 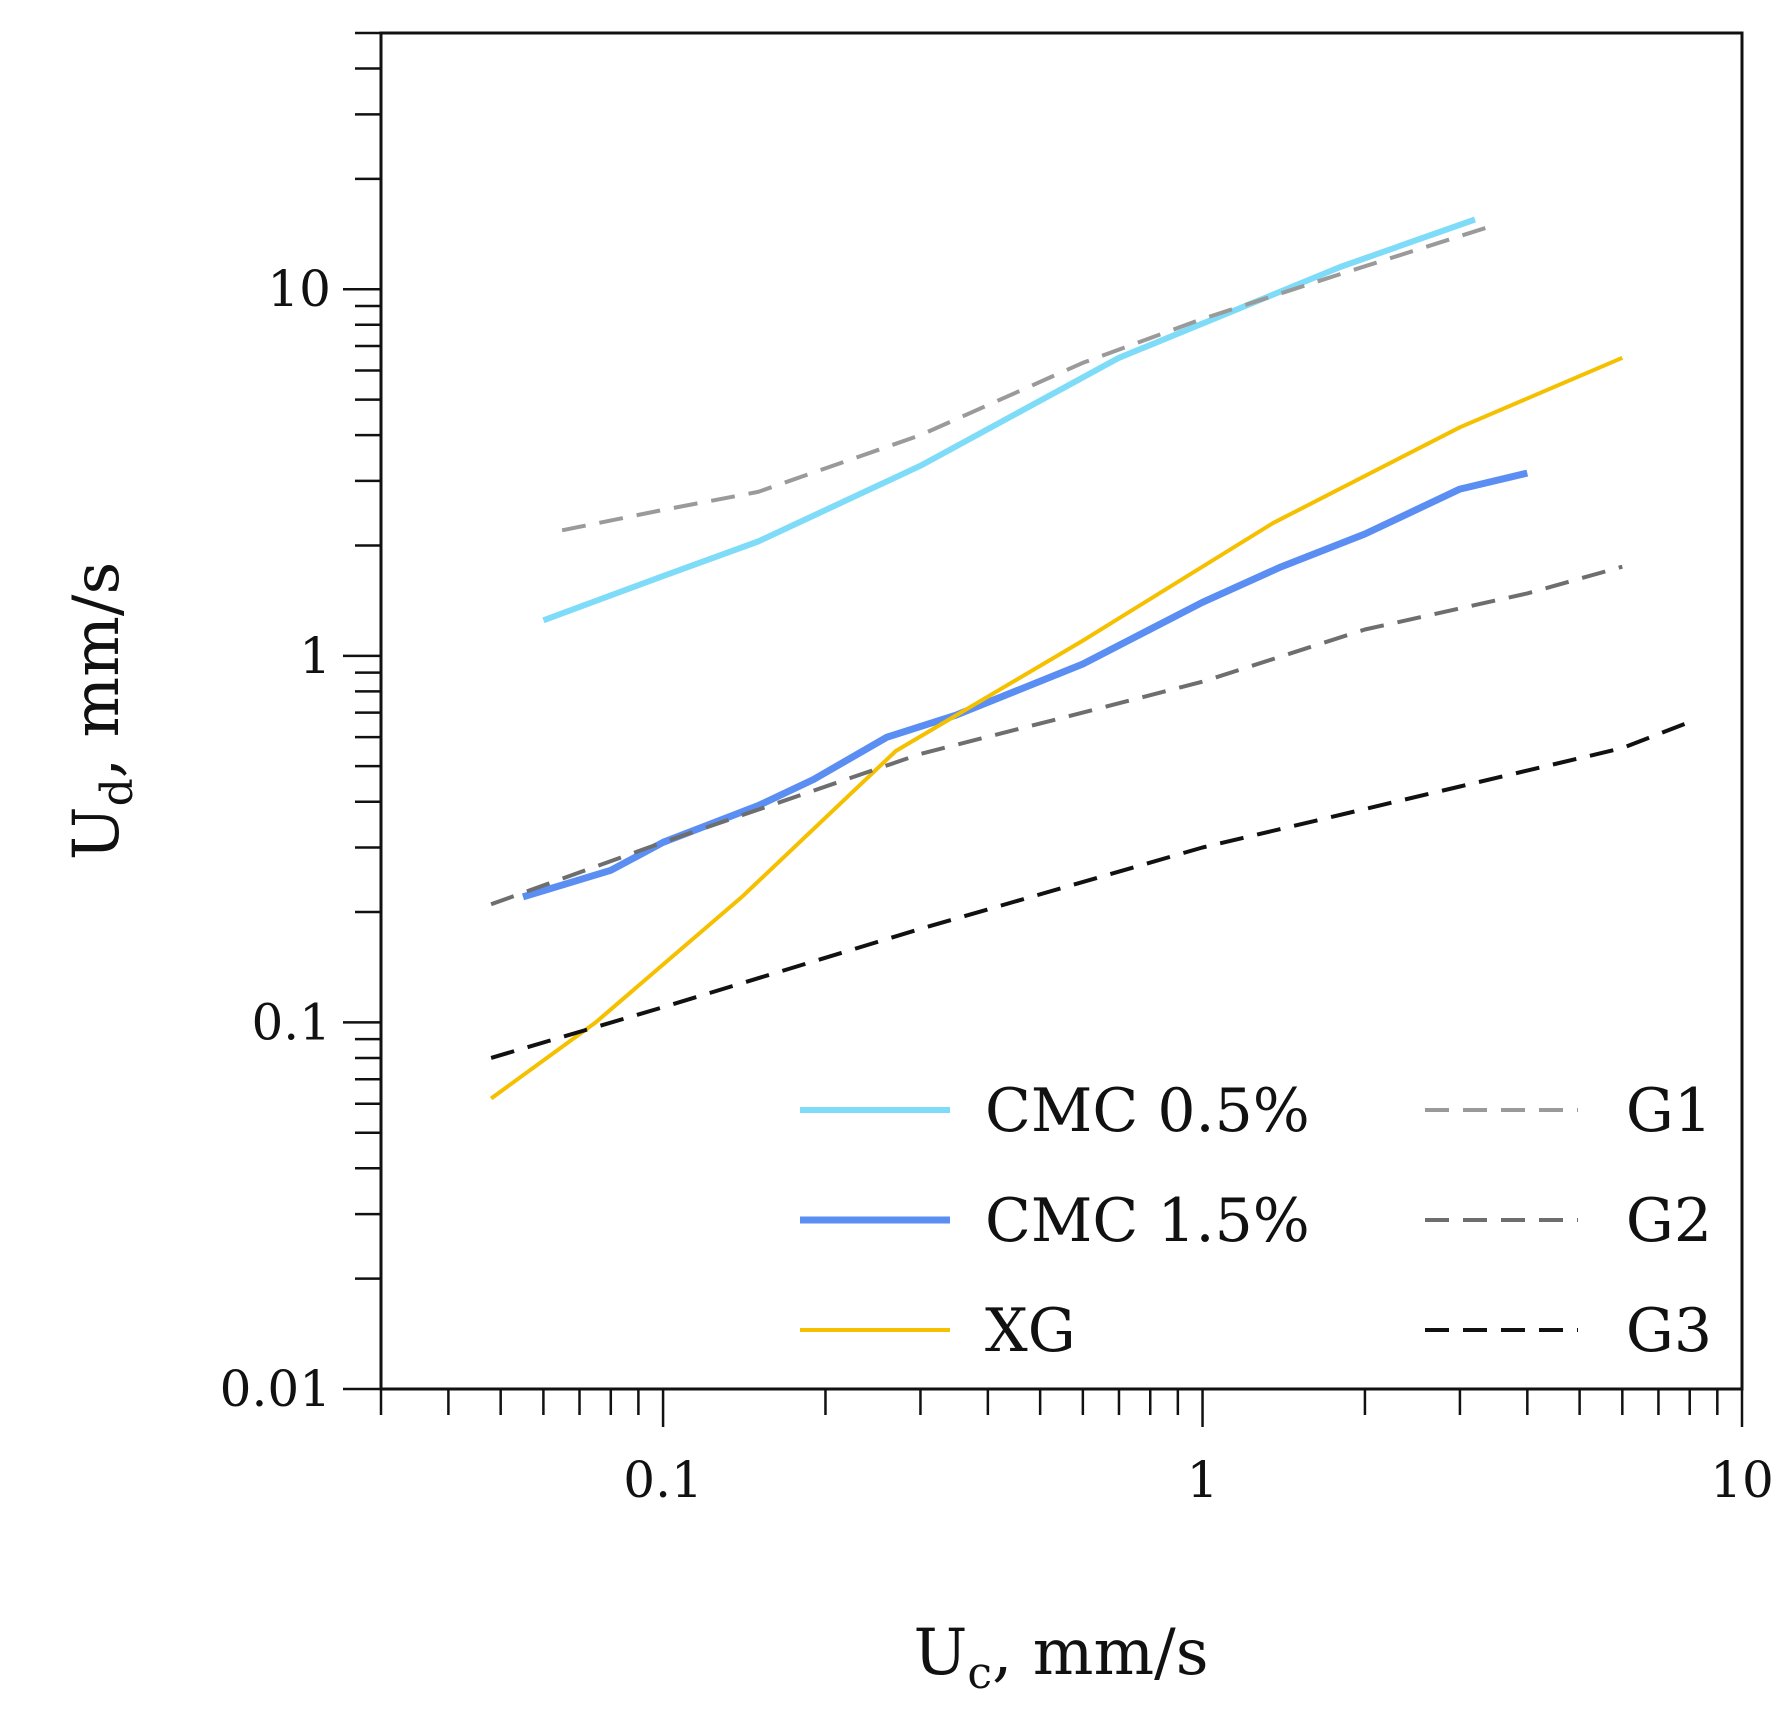 I want to click on y-tick-label: 0.01, so click(x=275, y=1389).